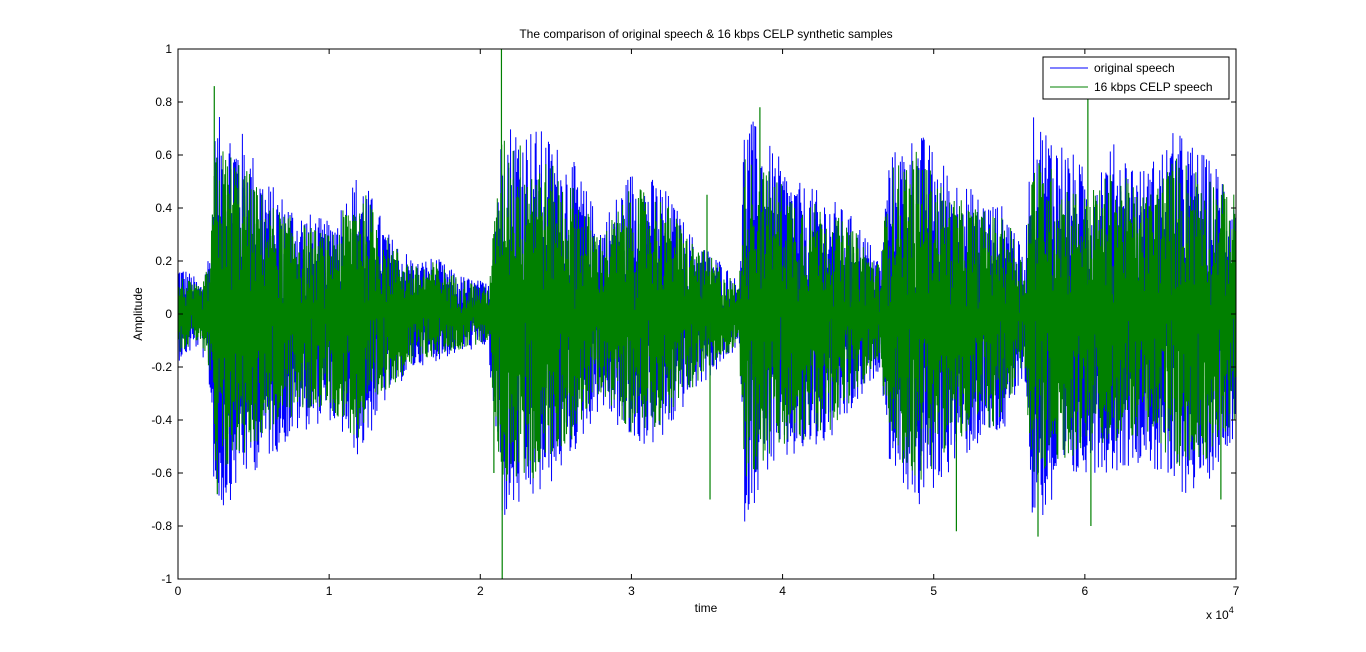  Describe the element at coordinates (1236, 591) in the screenshot. I see `x-tick-label: 7` at that location.